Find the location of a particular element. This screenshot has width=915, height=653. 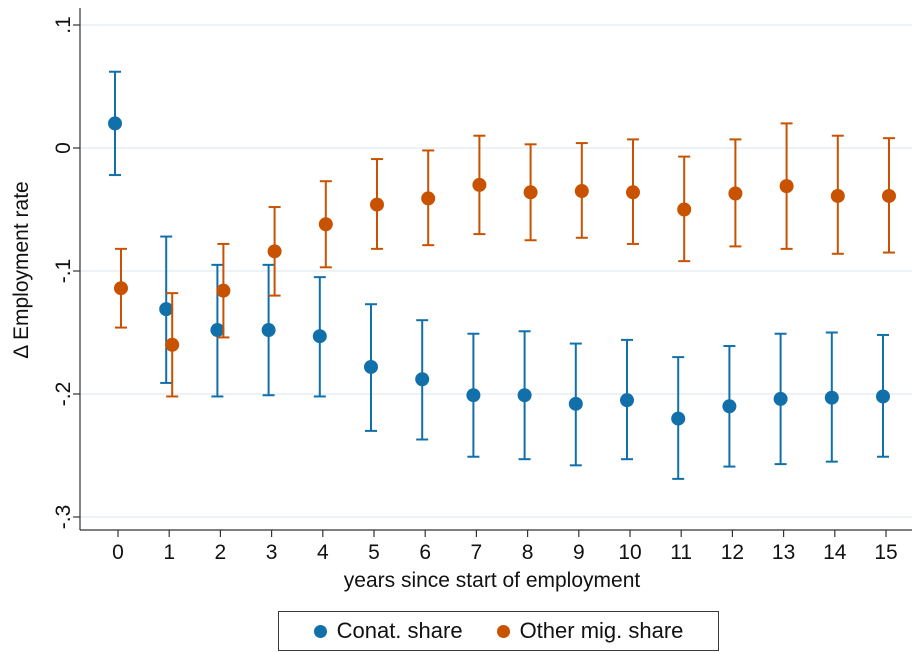

x-tick-label-8: 8 is located at coordinates (528, 552).